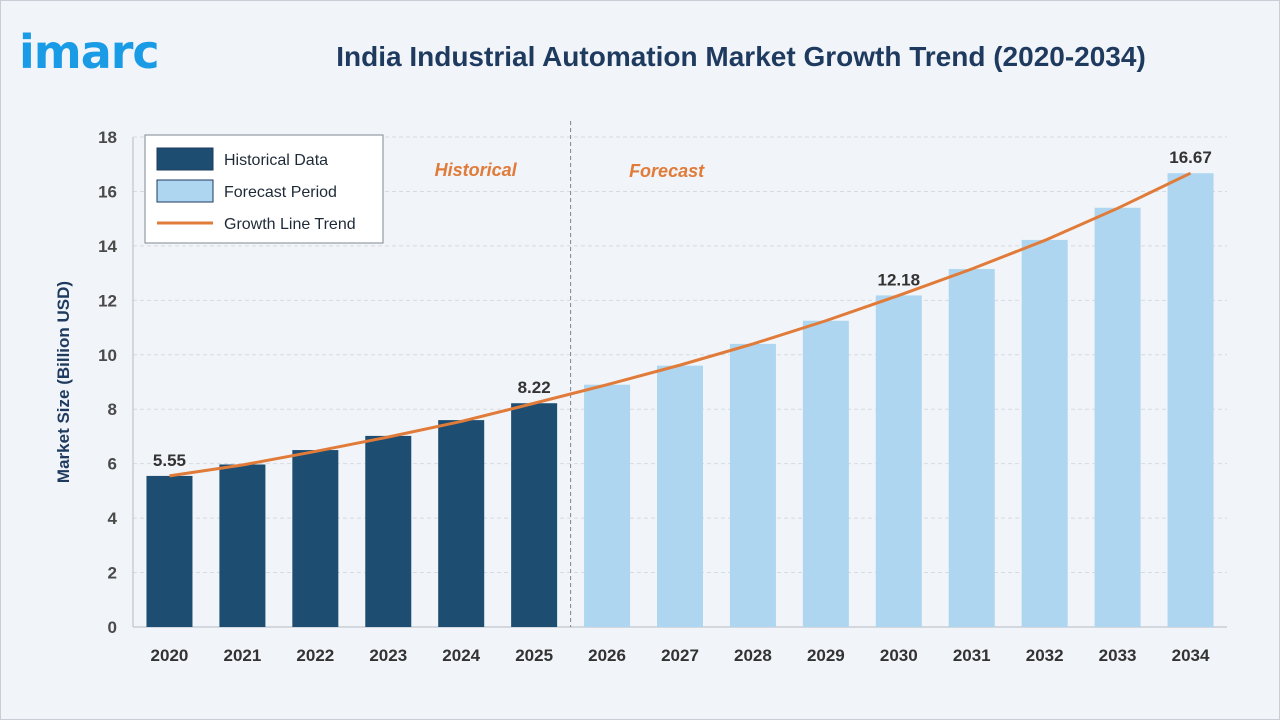 The image size is (1280, 720). Describe the element at coordinates (476, 170) in the screenshot. I see `historical-annotation: Historical` at that location.